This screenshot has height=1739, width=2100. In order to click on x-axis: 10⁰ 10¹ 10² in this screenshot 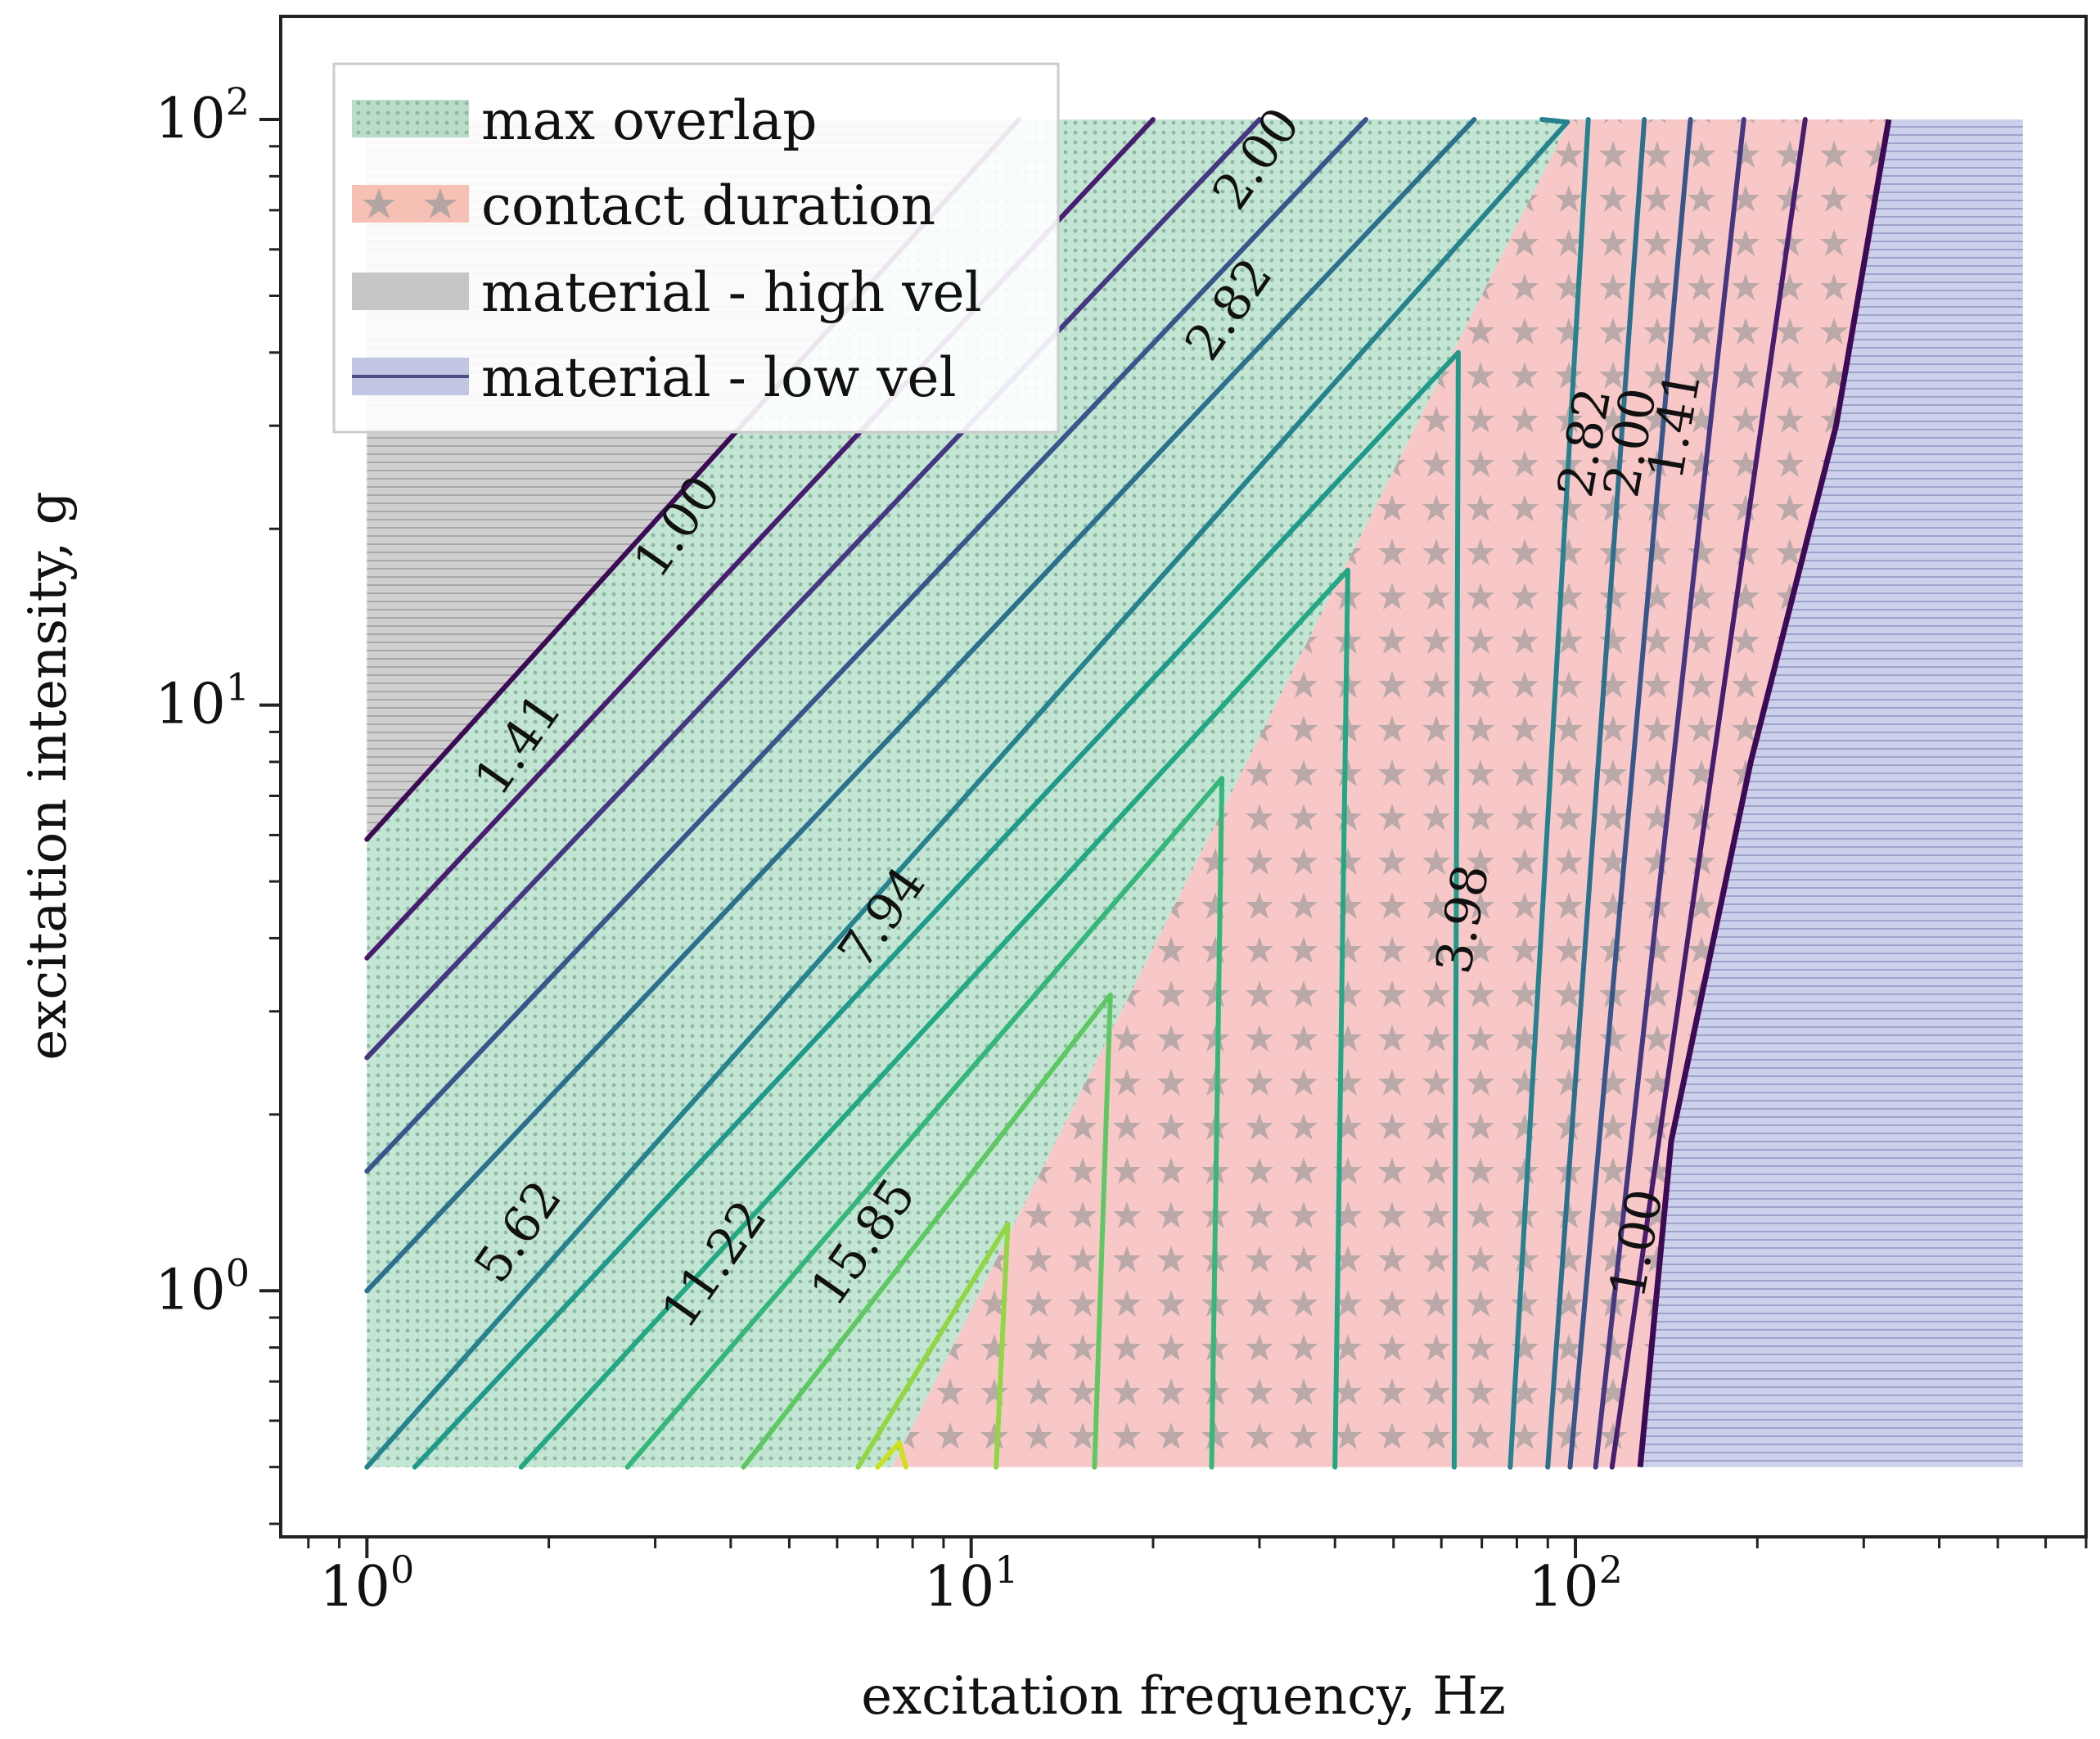, I will do `click(1197, 1578)`.